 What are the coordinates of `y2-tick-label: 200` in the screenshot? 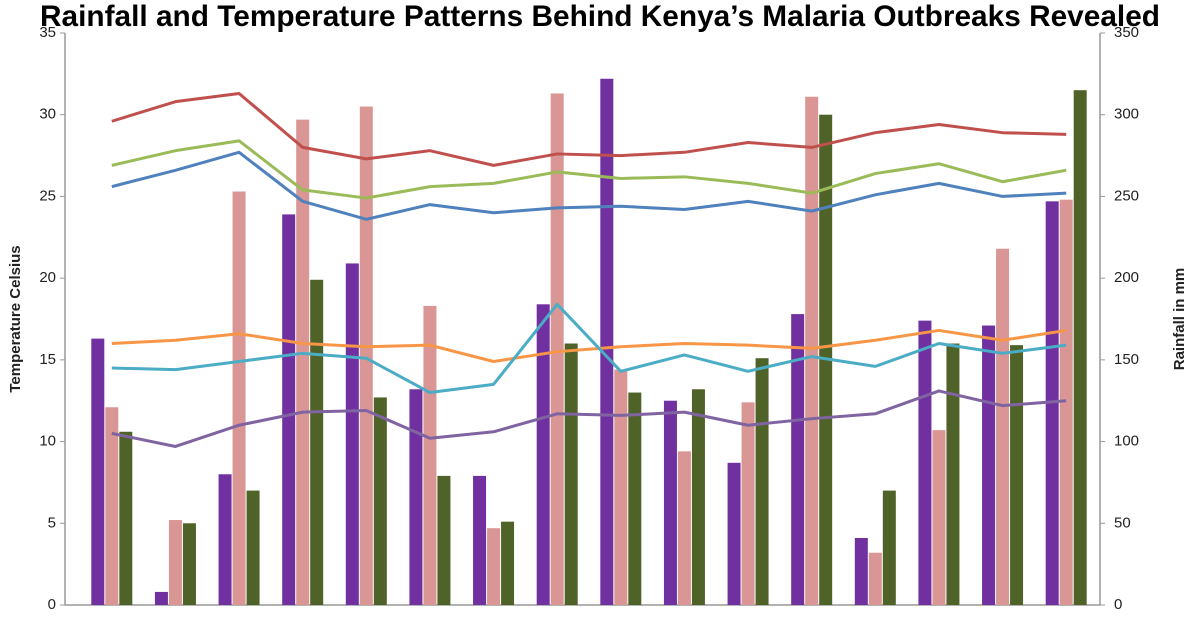 It's located at (1126, 277).